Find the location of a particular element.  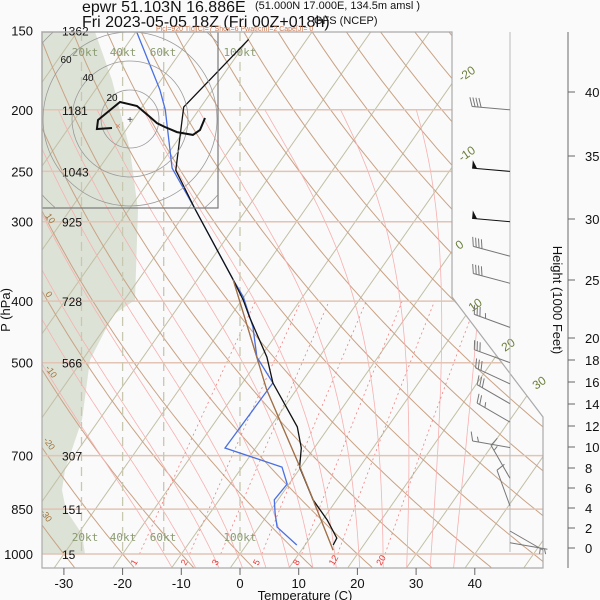

height-tick-label: 10 is located at coordinates (592, 447).